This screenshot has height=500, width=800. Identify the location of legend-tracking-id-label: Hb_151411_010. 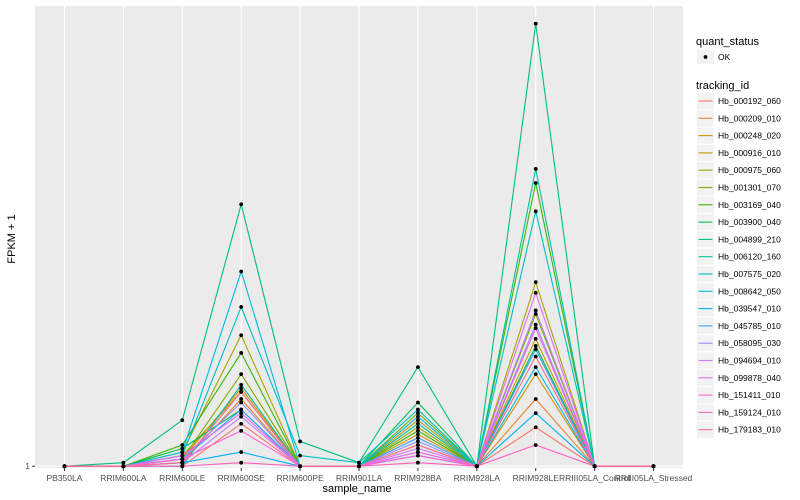
(749, 395).